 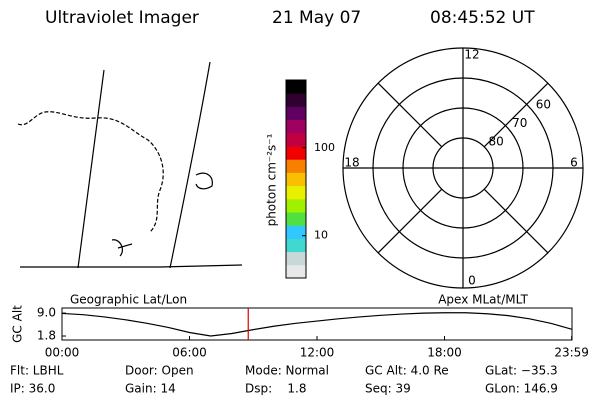 What do you see at coordinates (150, 389) in the screenshot?
I see `info-field: Gain: 14` at bounding box center [150, 389].